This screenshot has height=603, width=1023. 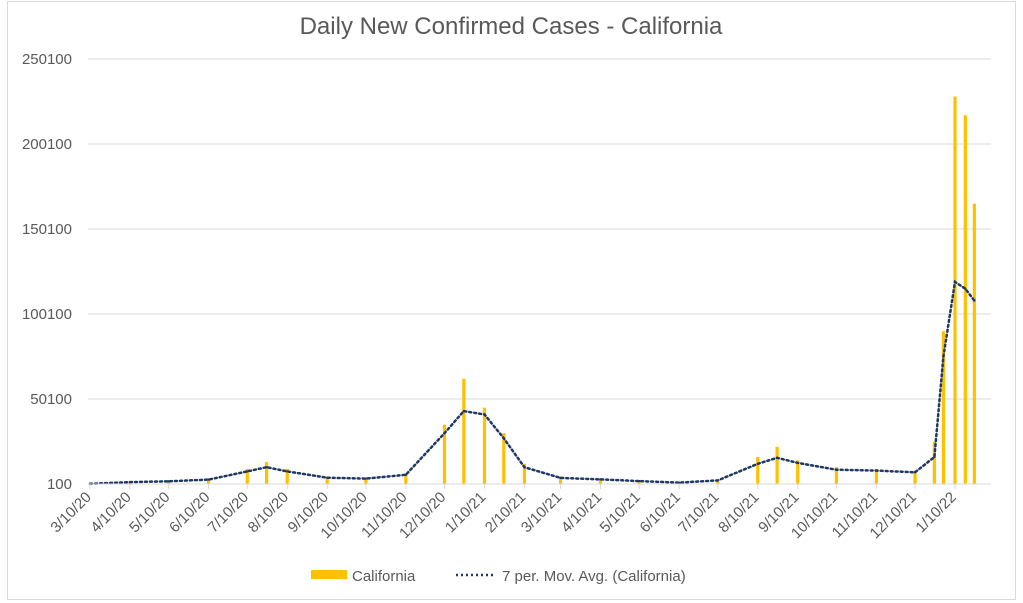 What do you see at coordinates (384, 576) in the screenshot?
I see `legend-label-bar: California` at bounding box center [384, 576].